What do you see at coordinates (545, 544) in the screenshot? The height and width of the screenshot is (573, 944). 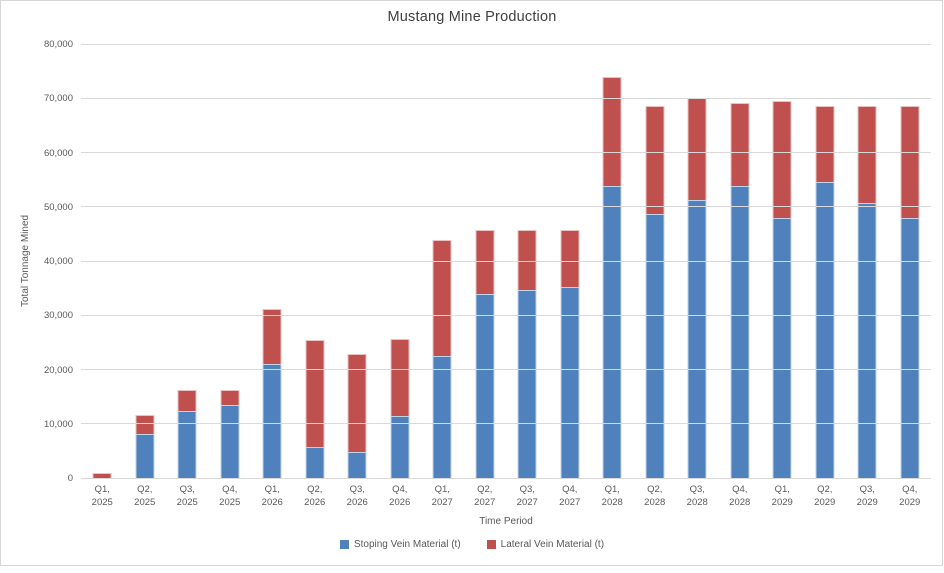 I see `legend-item-lateral-vein: Lateral Vein Material (t)` at bounding box center [545, 544].